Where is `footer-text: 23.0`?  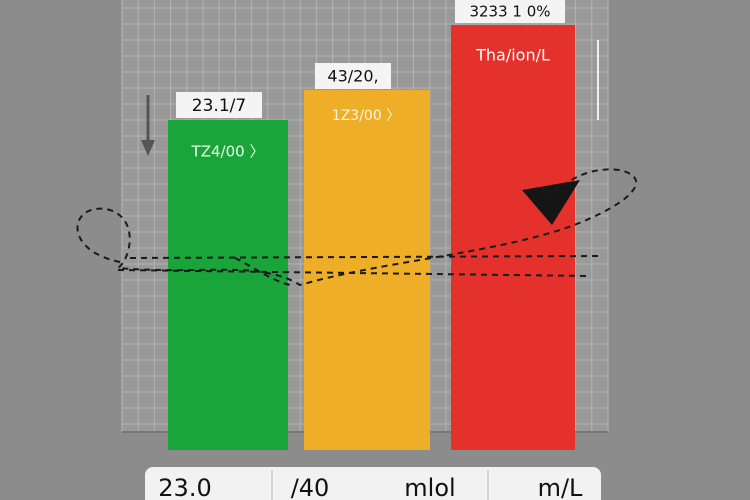 footer-text: 23.0 is located at coordinates (184, 487).